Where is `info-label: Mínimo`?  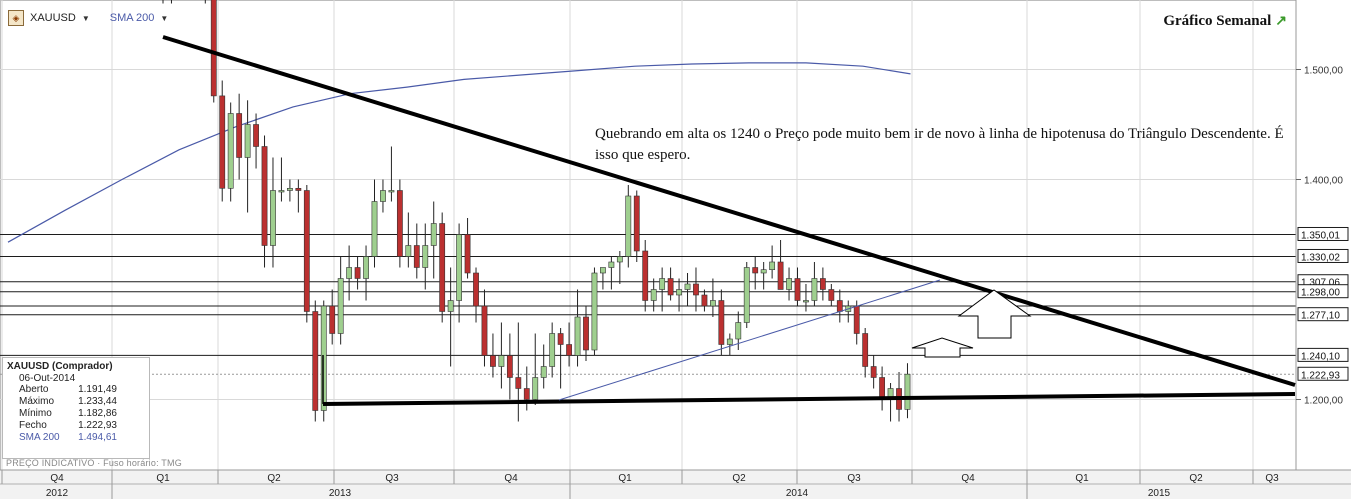
info-label: Mínimo is located at coordinates (35, 413).